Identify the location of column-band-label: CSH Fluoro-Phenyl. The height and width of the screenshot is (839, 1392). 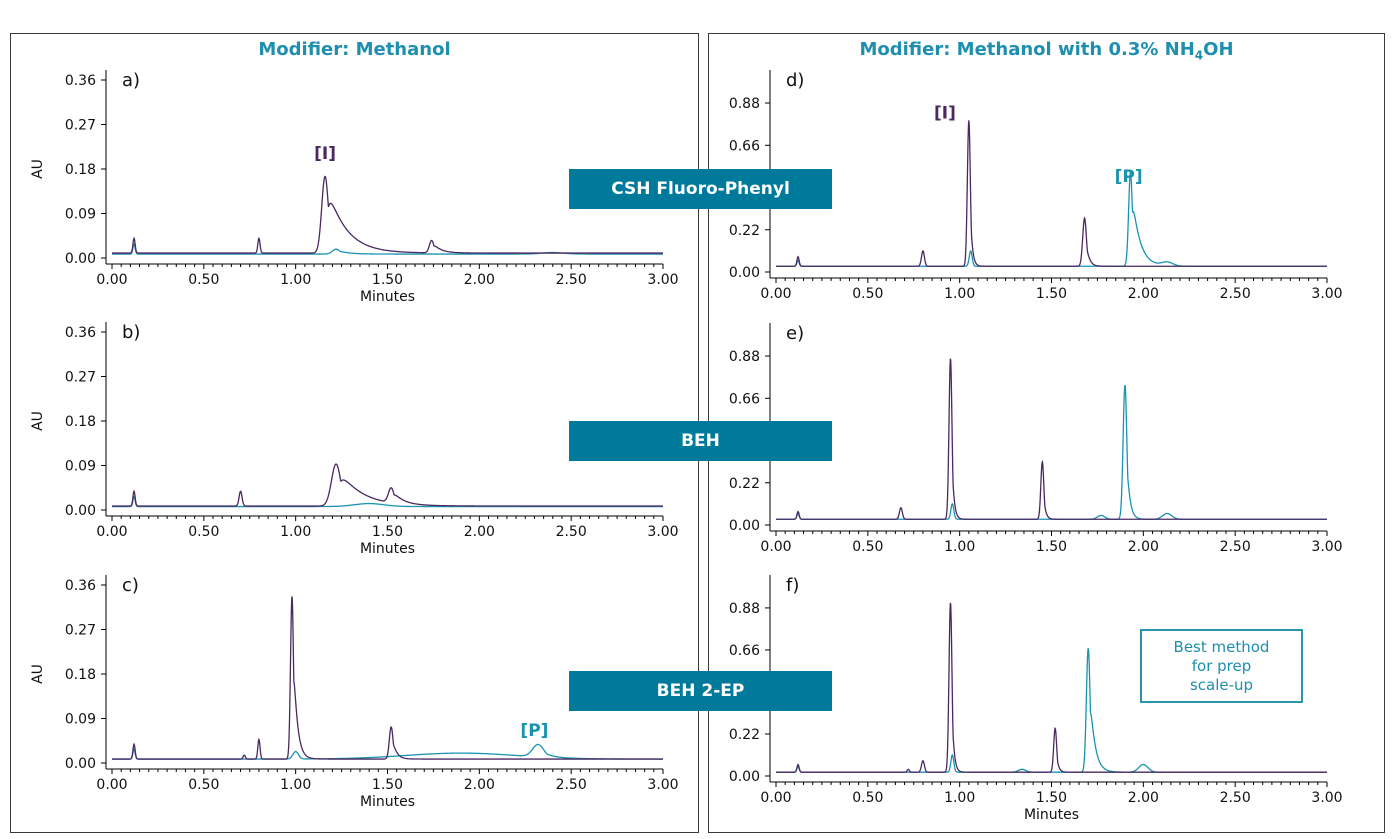
(700, 189).